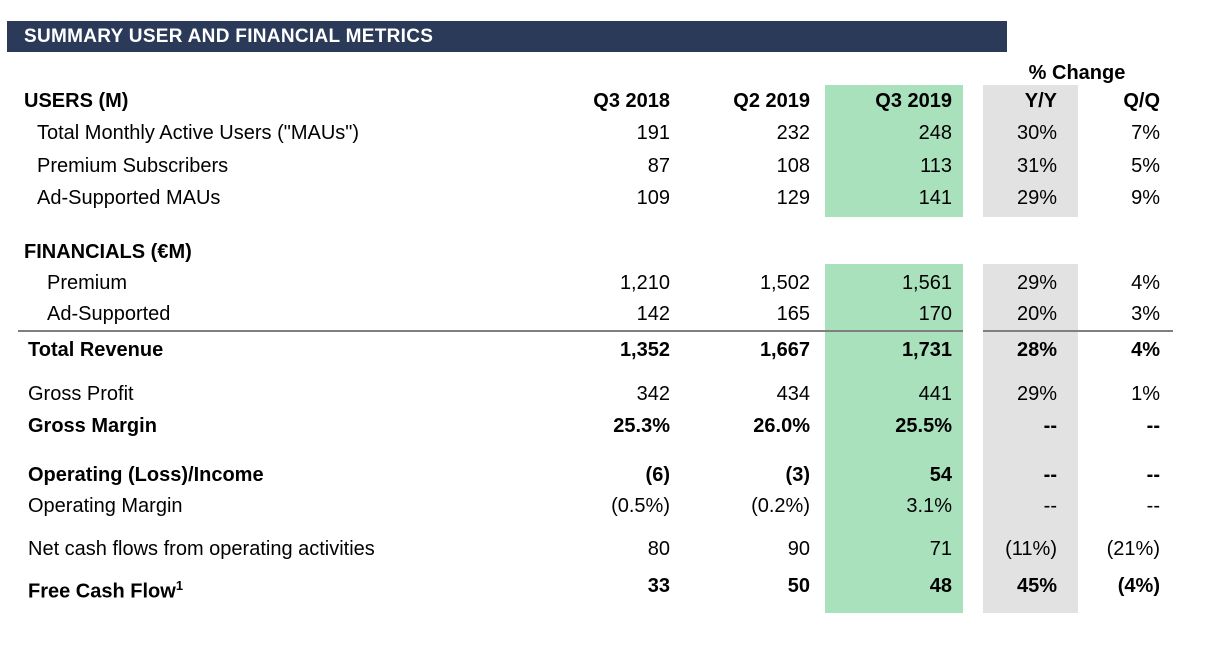 This screenshot has height=660, width=1210. Describe the element at coordinates (886, 252) in the screenshot. I see `cell-q3-2019` at that location.